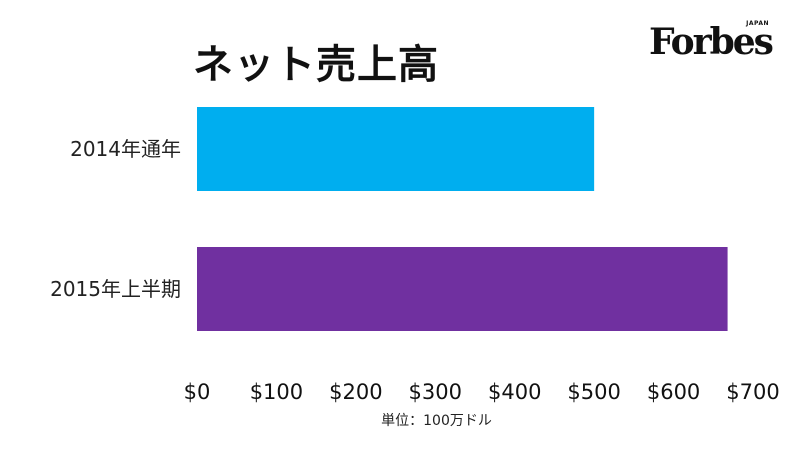  Describe the element at coordinates (752, 392) in the screenshot. I see `x-tick-label-7: $700` at that location.